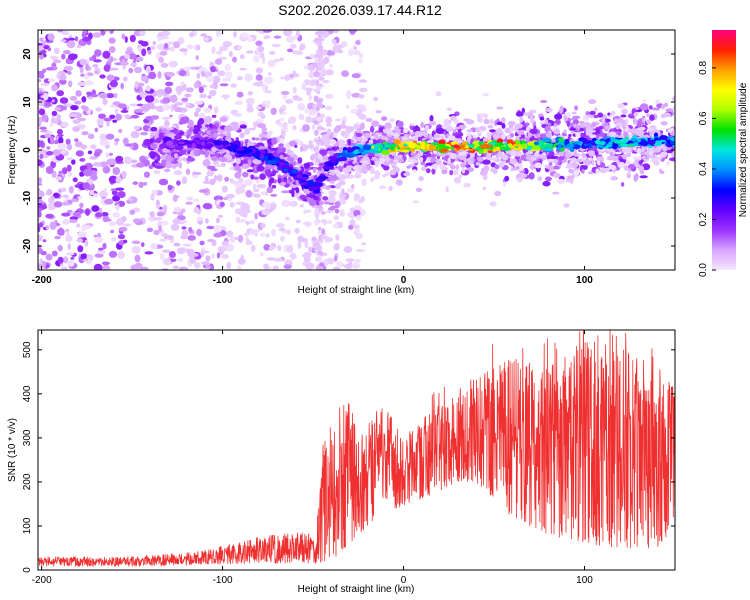 The height and width of the screenshot is (600, 750). What do you see at coordinates (584, 580) in the screenshot?
I see `x-tick-label: 100` at bounding box center [584, 580].